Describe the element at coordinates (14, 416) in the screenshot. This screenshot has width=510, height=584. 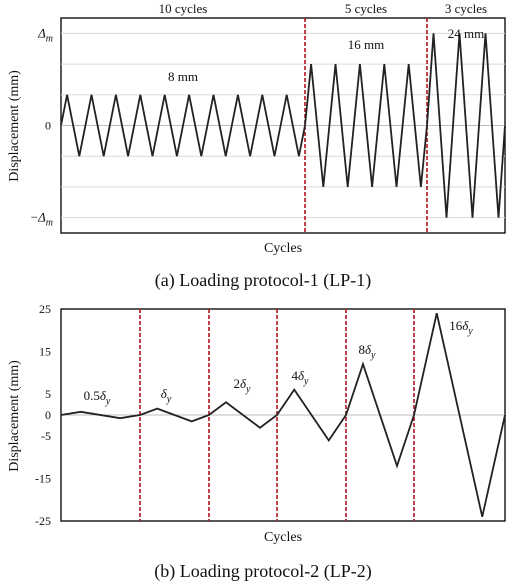
I see `chart-b-ylabel: Displacement (mm)` at that location.